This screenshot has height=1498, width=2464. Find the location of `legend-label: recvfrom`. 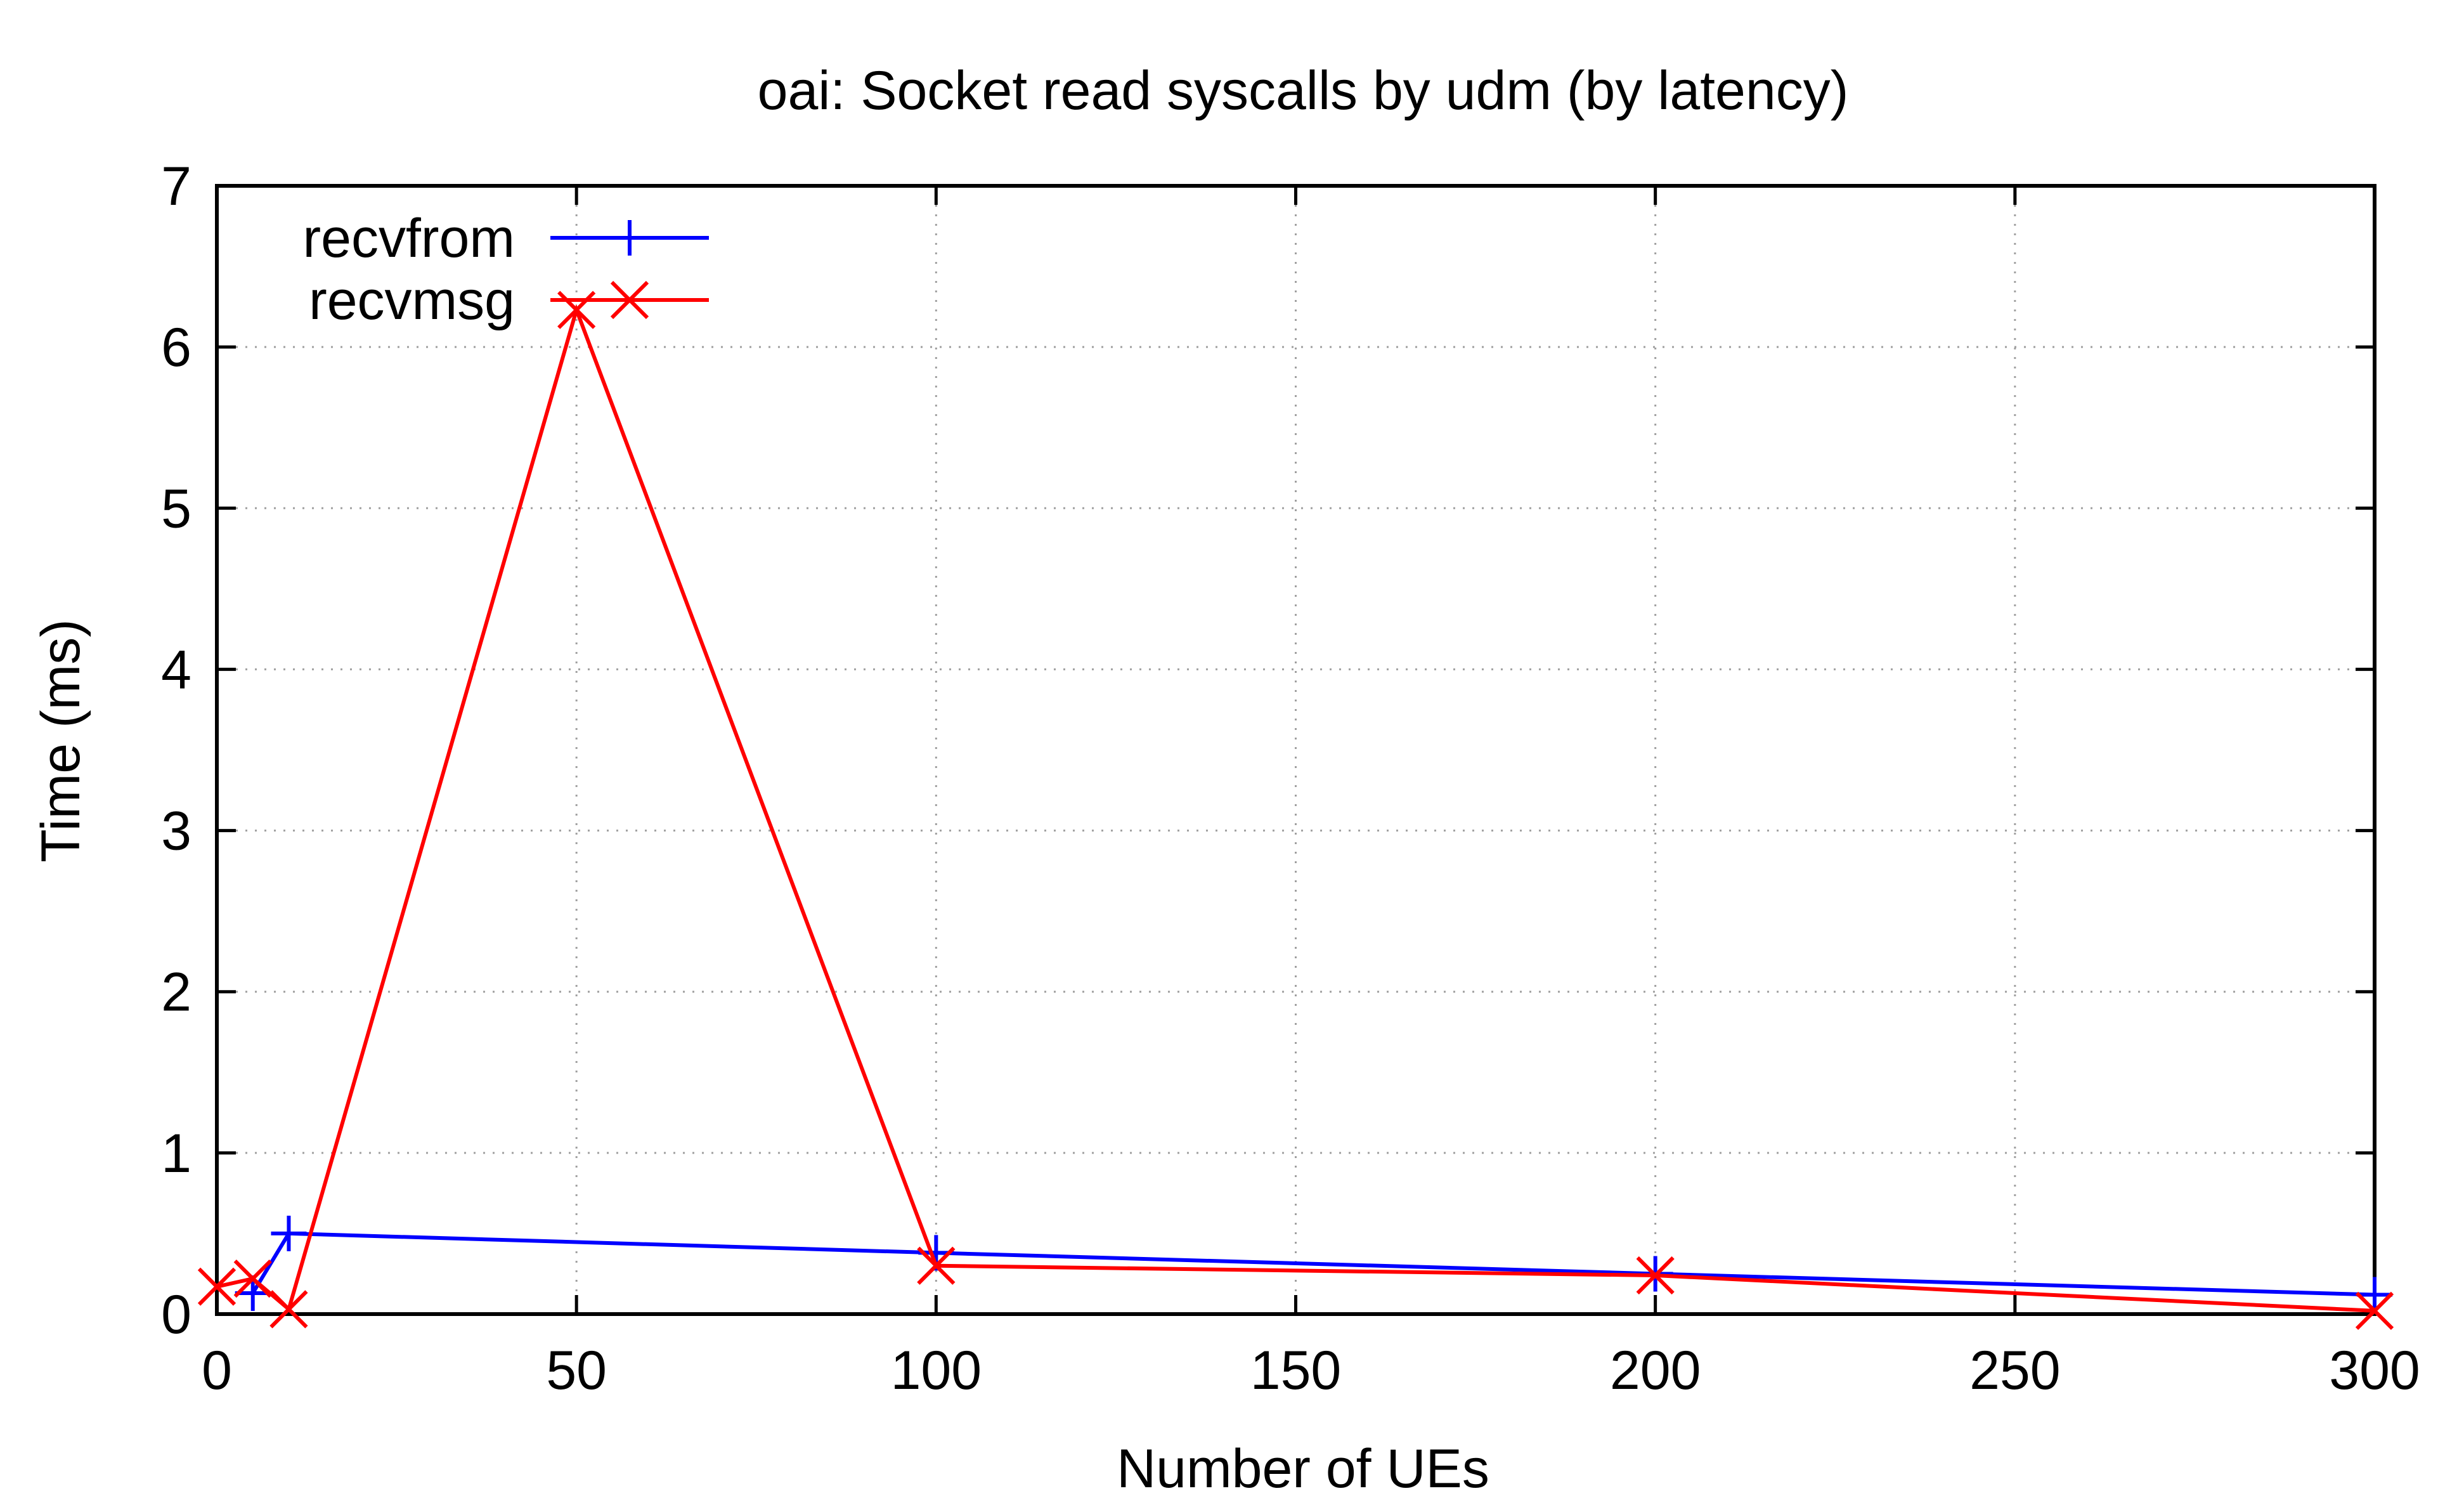

legend-label: recvfrom is located at coordinates (409, 239).